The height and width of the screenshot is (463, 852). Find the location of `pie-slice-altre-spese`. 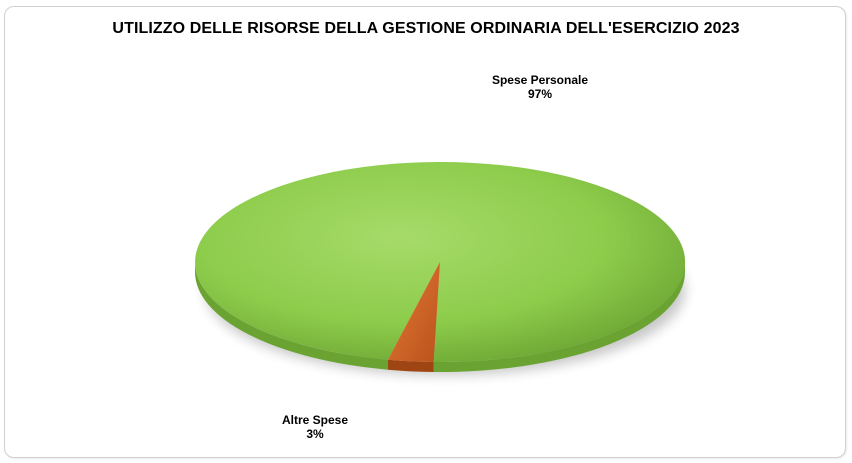

pie-slice-altre-spese is located at coordinates (413, 312).